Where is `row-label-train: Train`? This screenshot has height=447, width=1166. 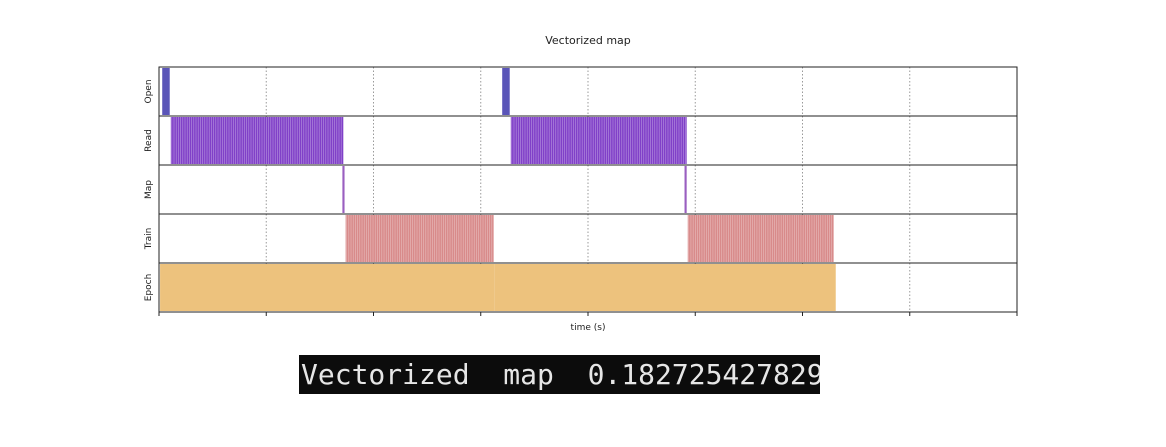
row-label-train: Train is located at coordinates (149, 239).